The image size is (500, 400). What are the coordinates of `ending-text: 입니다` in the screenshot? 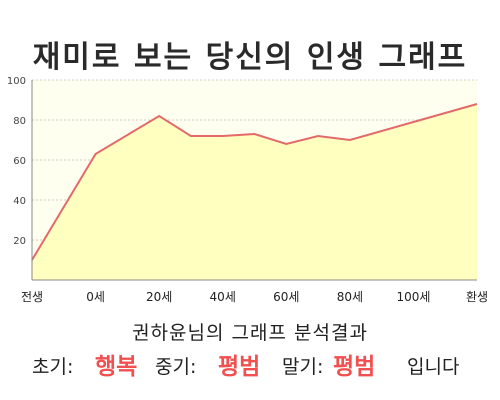 It's located at (433, 367).